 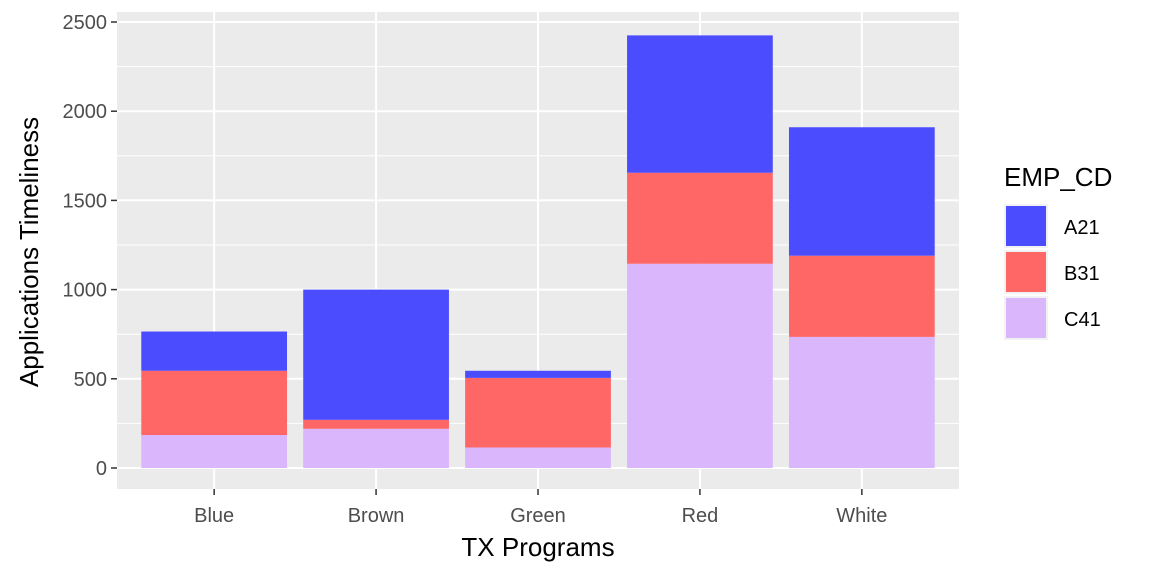 What do you see at coordinates (700, 516) in the screenshot?
I see `x-tick-label: Red` at bounding box center [700, 516].